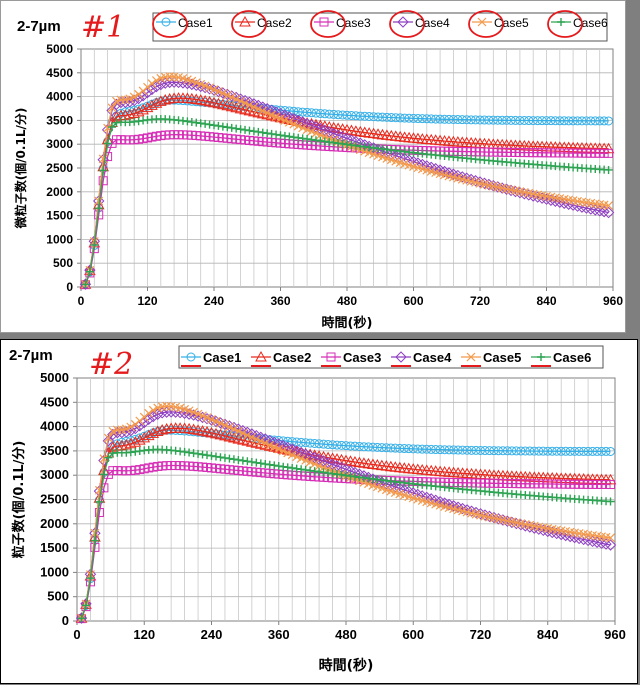 The image size is (640, 685). What do you see at coordinates (54, 450) in the screenshot?
I see `y-tick-label: 3500` at bounding box center [54, 450].